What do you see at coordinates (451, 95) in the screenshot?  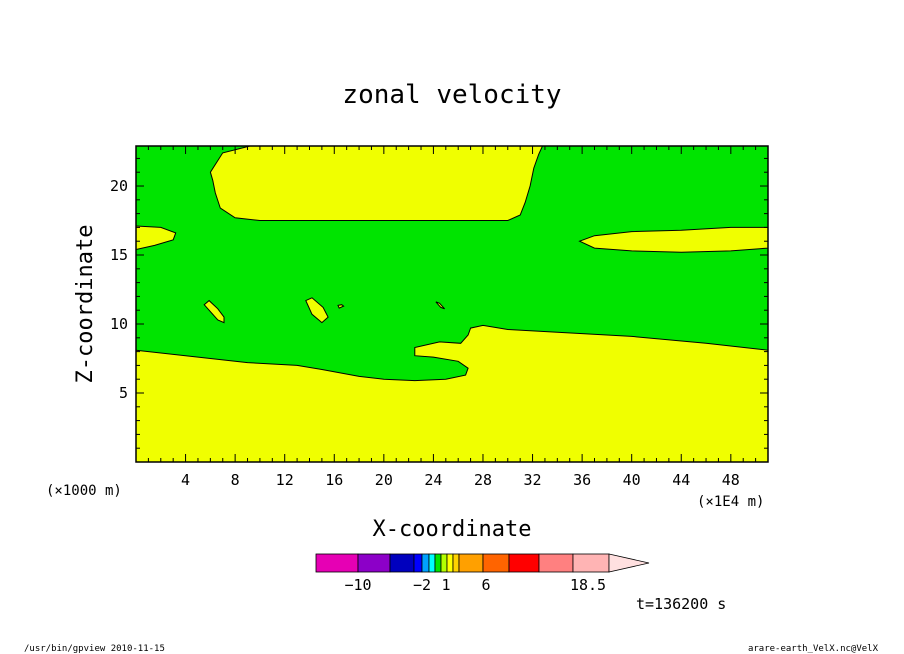 I see `chart-title: zonal velocity` at bounding box center [451, 95].